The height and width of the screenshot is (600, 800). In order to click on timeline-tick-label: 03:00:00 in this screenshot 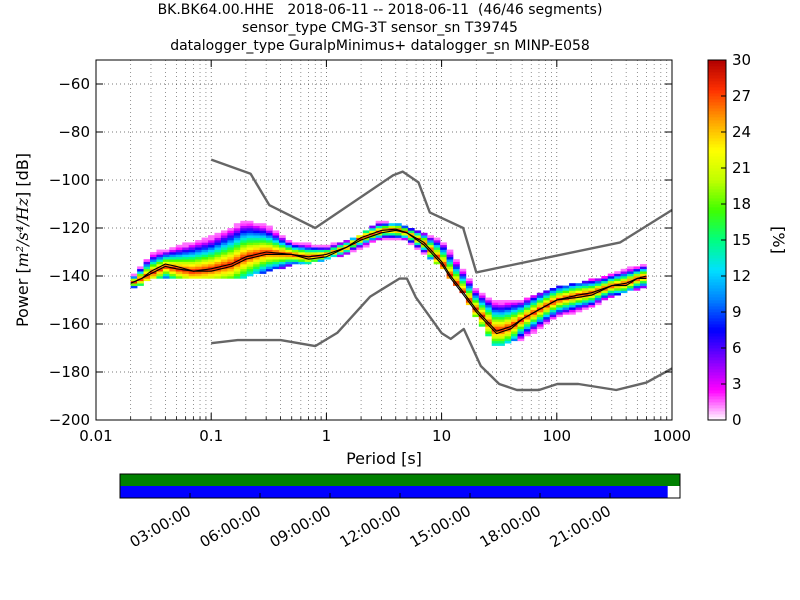, I will do `click(160, 526)`.